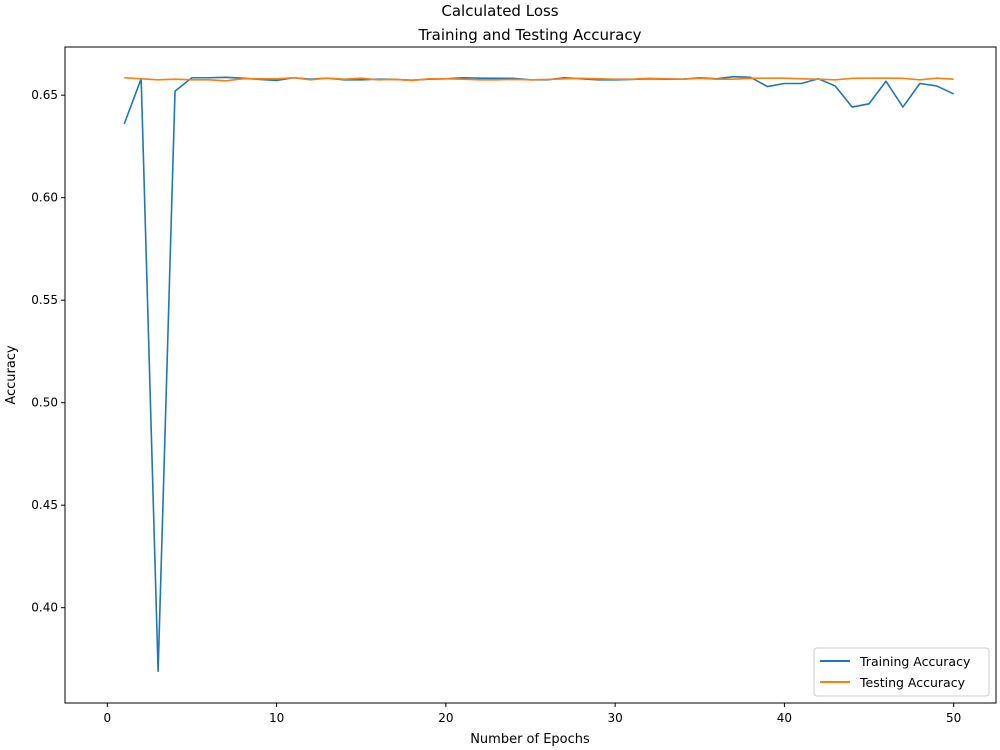 The height and width of the screenshot is (750, 1000). What do you see at coordinates (44, 95) in the screenshot?
I see `y-tick-label: 0.65` at bounding box center [44, 95].